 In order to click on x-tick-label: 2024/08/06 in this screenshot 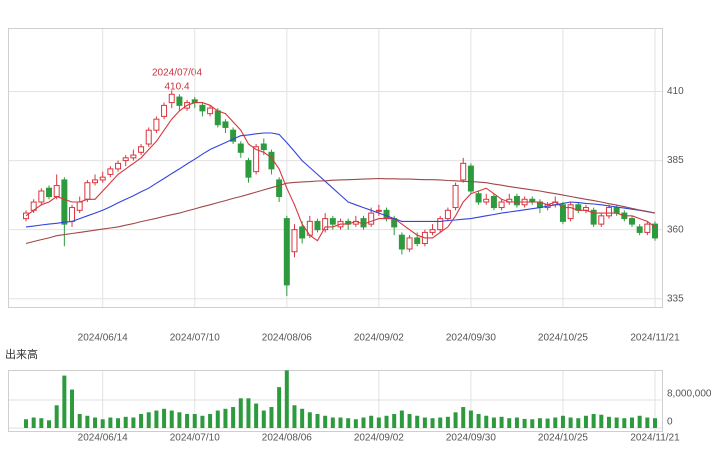, I will do `click(287, 338)`.